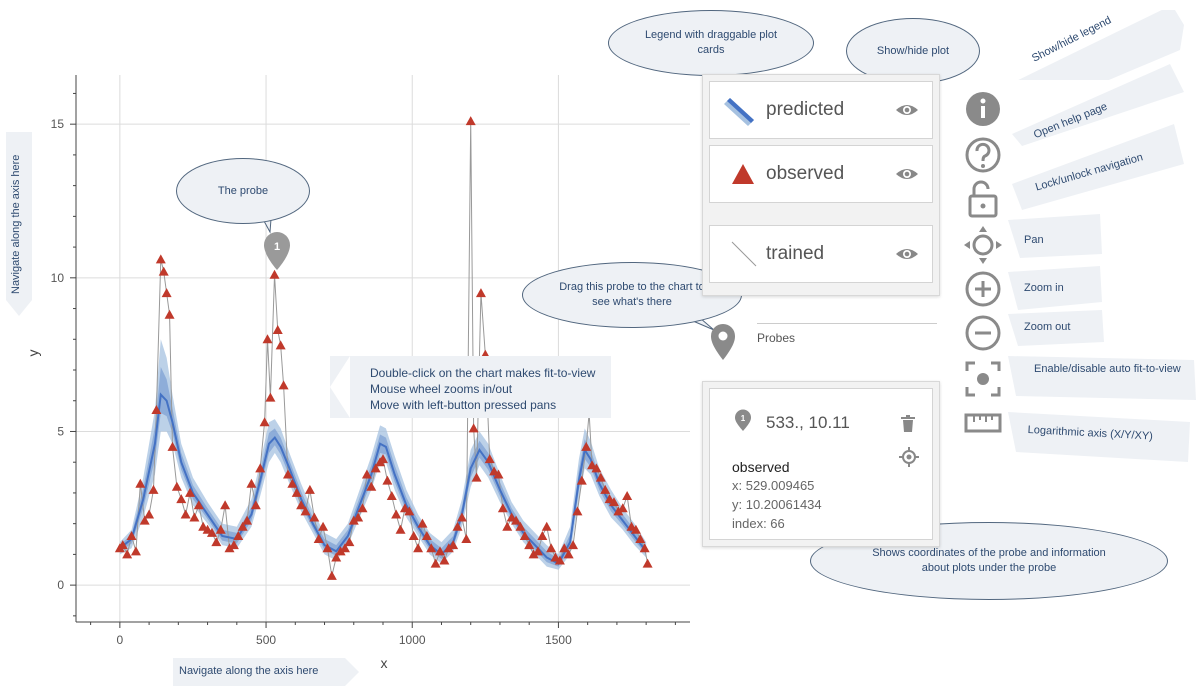 The image size is (1198, 688). I want to click on legend-card-observed: observed, so click(821, 174).